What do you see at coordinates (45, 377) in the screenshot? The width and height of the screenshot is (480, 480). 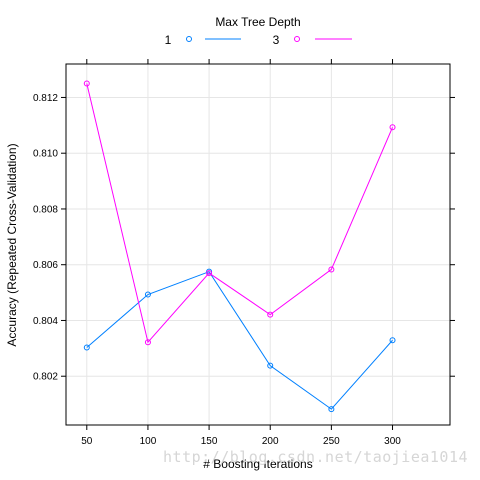 I see `y-tick-label: 0.802` at bounding box center [45, 377].